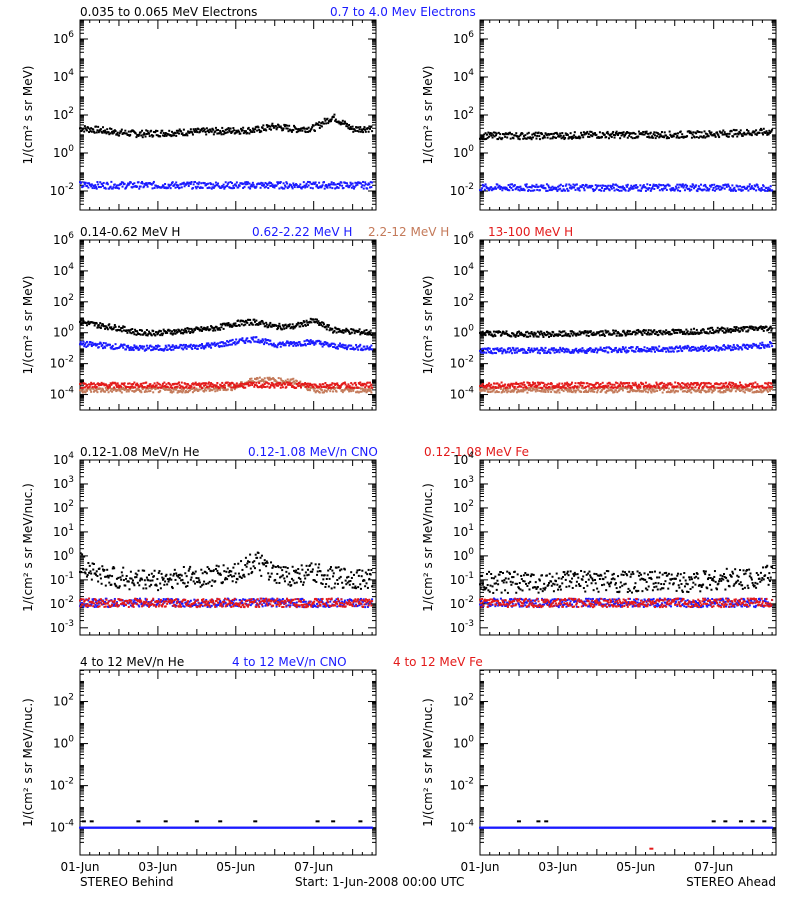 Image resolution: width=800 pixels, height=900 pixels. I want to click on legend-entry: 0.62-2.22 MeV H, so click(302, 232).